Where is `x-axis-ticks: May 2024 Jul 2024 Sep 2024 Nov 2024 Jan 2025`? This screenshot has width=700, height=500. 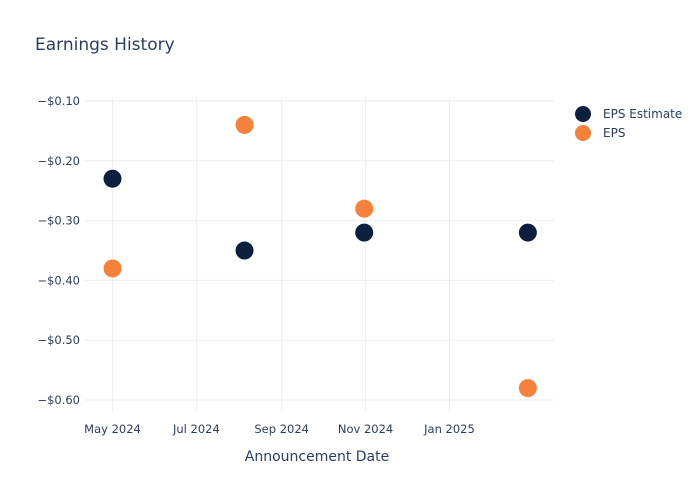 x-axis-ticks: May 2024 Jul 2024 Sep 2024 Nov 2024 Jan 2025 is located at coordinates (279, 429).